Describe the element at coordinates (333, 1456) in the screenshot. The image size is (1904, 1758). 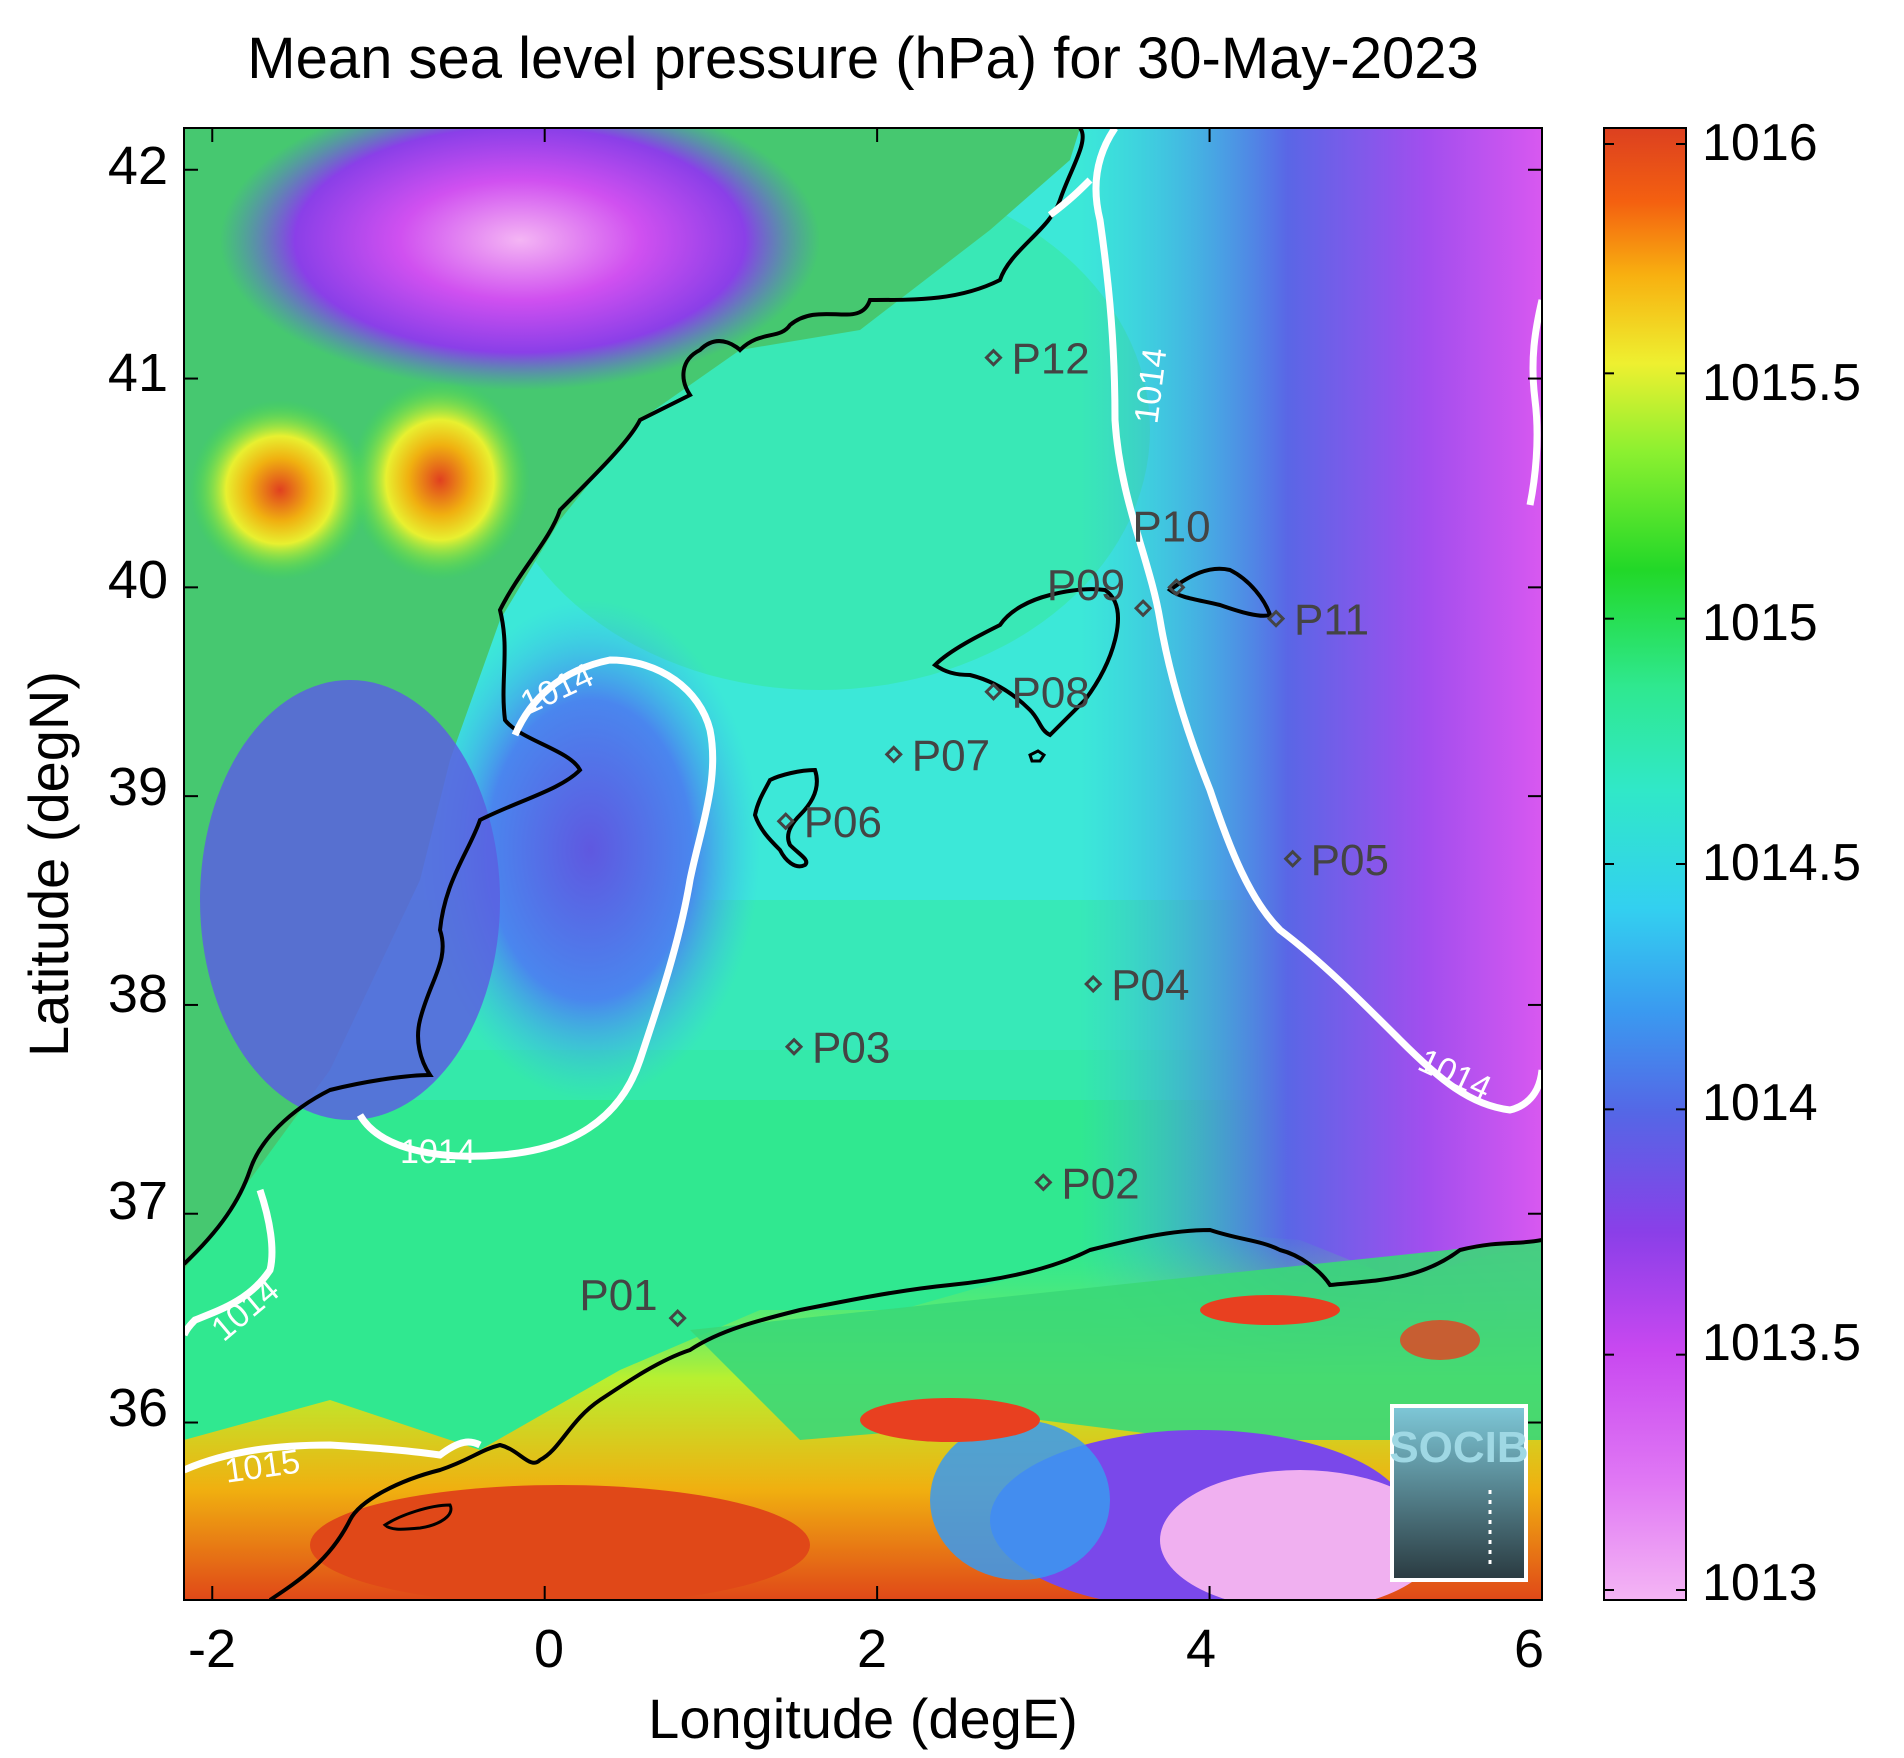
I see `contour-1015-south` at that location.